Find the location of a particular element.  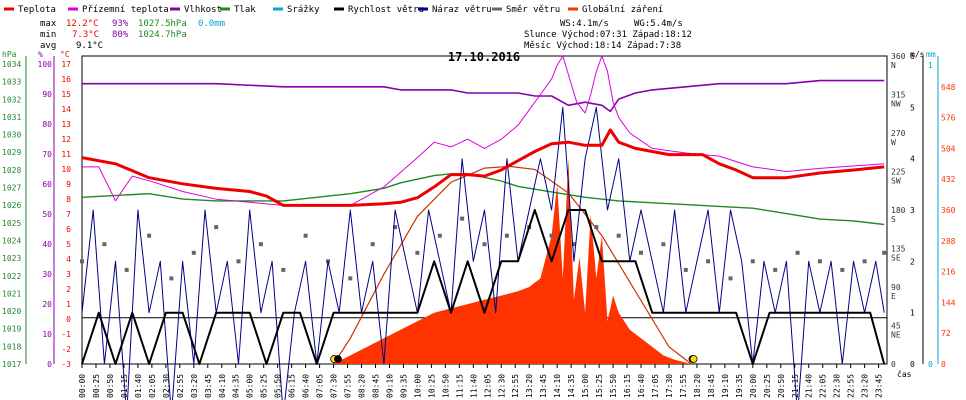

ms-tick-label: 3 is located at coordinates (912, 210).